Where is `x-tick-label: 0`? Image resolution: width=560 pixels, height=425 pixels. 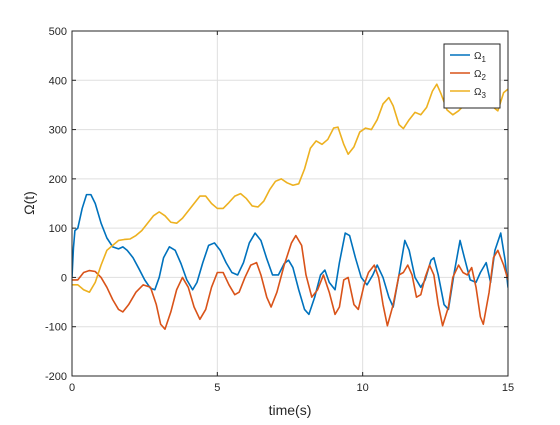
x-tick-label: 0 is located at coordinates (72, 388).